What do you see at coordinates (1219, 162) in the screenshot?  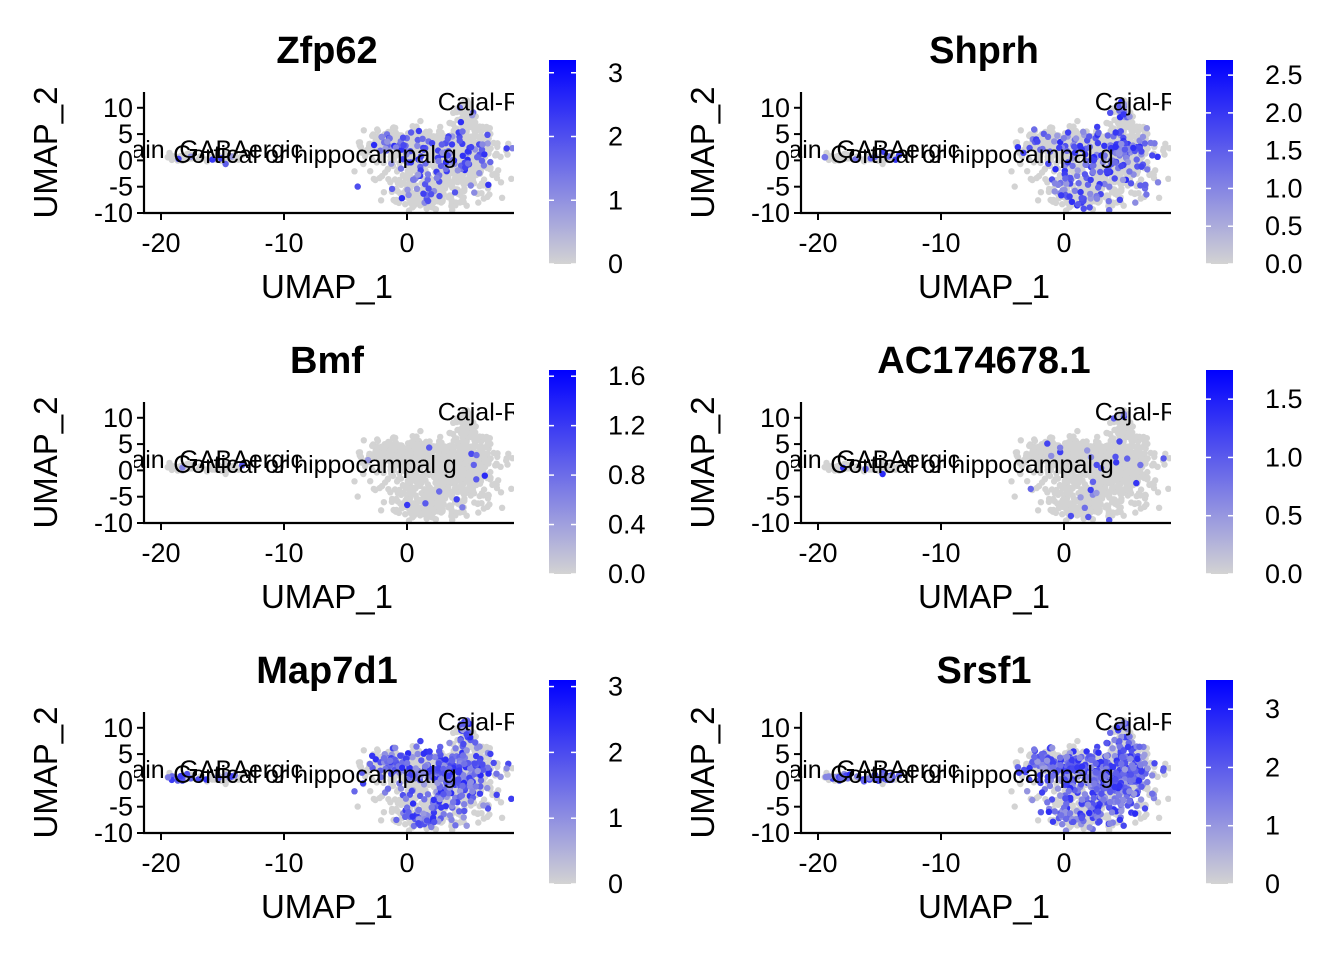 I see `colorbar` at bounding box center [1219, 162].